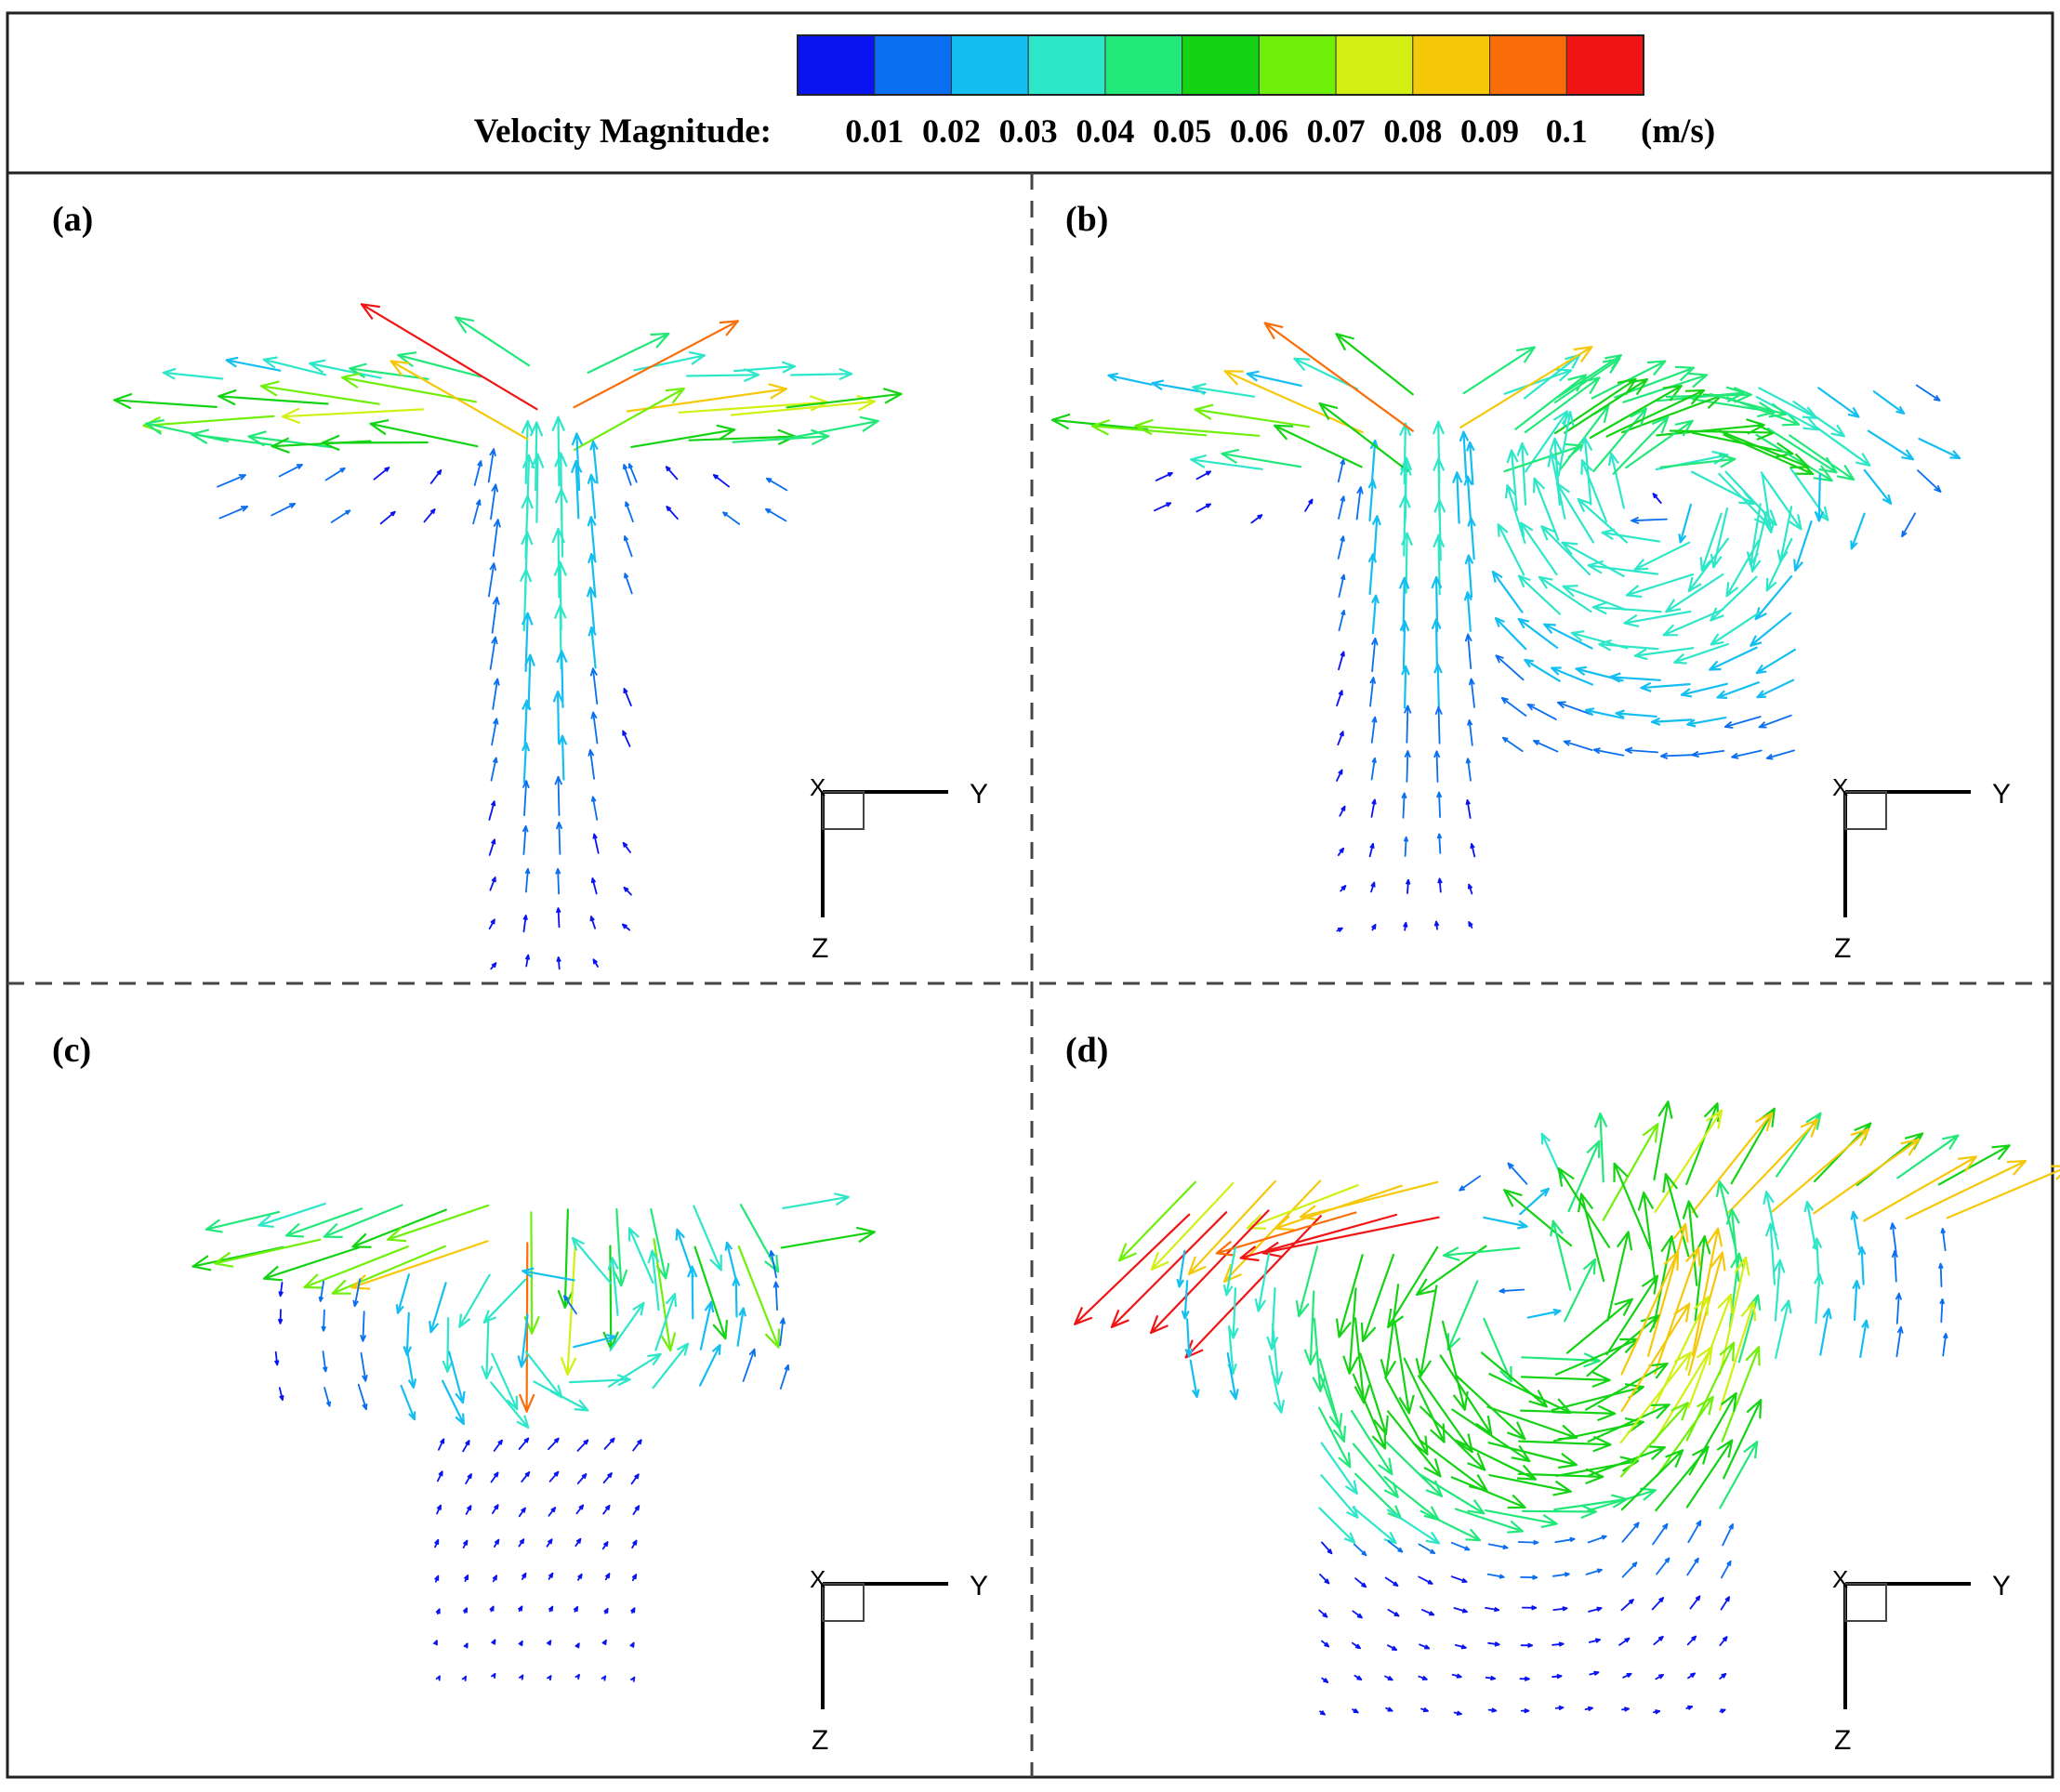 This screenshot has height=1792, width=2060. What do you see at coordinates (899, 1661) in the screenshot?
I see `panel-c-axes: Y Z X` at bounding box center [899, 1661].